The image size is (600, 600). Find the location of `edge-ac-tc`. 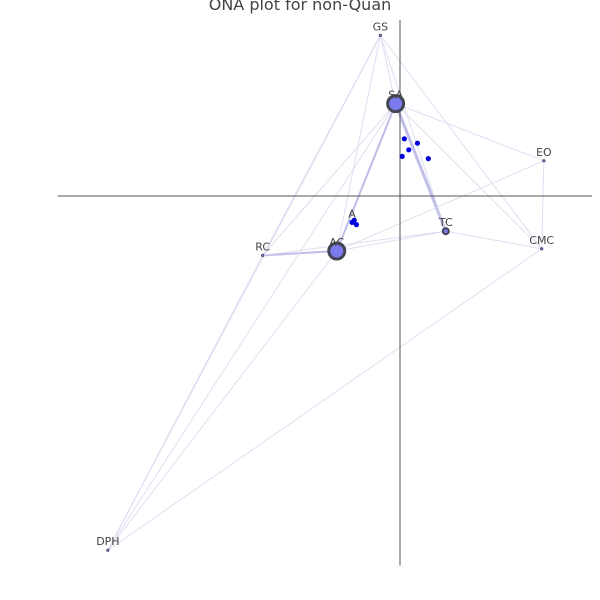

edge-ac-tc is located at coordinates (391, 241).